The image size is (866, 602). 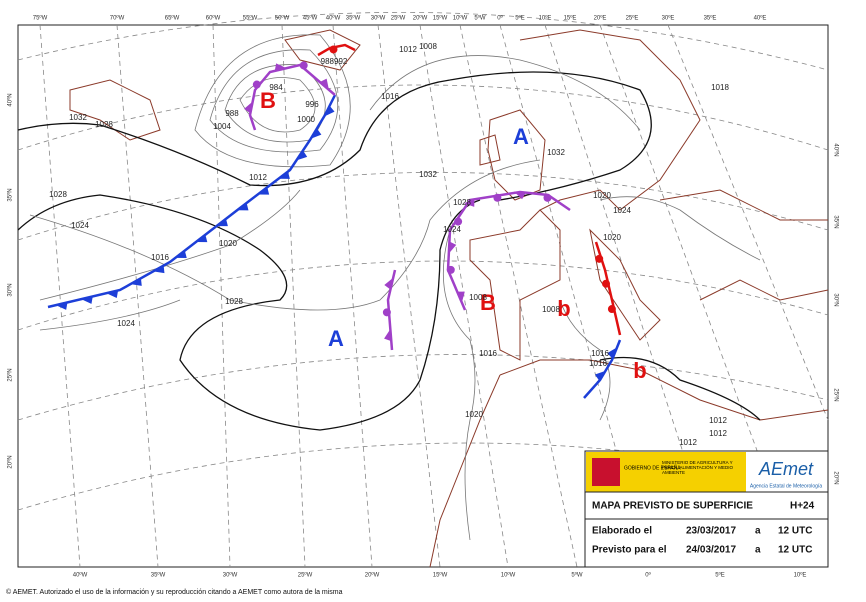 What do you see at coordinates (570, 18) in the screenshot?
I see `lon-label: 15ºE` at bounding box center [570, 18].